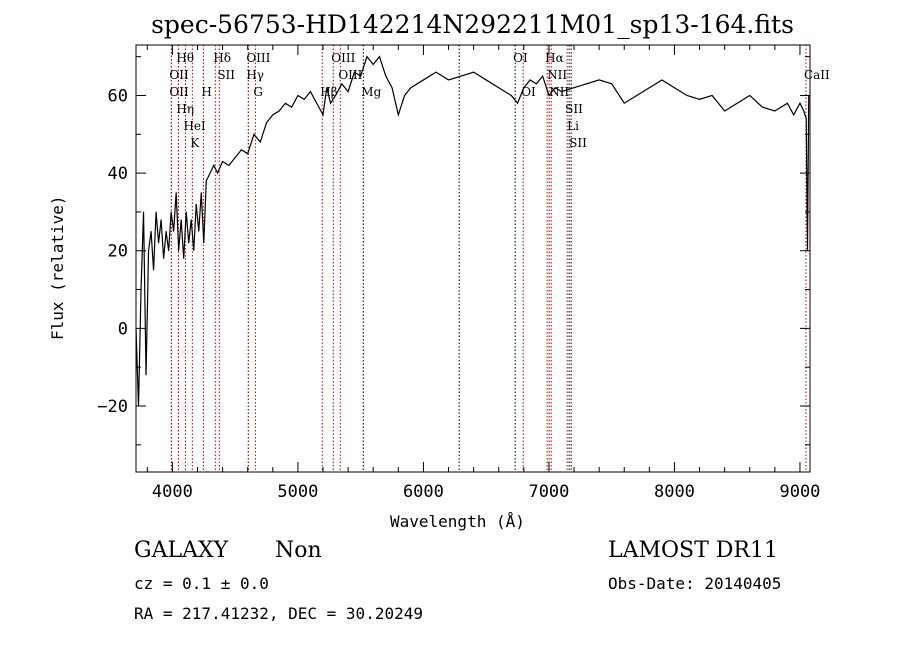 This screenshot has width=900, height=649. I want to click on ra-dec: RA = 217.41232, DEC = 30.20249, so click(278, 613).